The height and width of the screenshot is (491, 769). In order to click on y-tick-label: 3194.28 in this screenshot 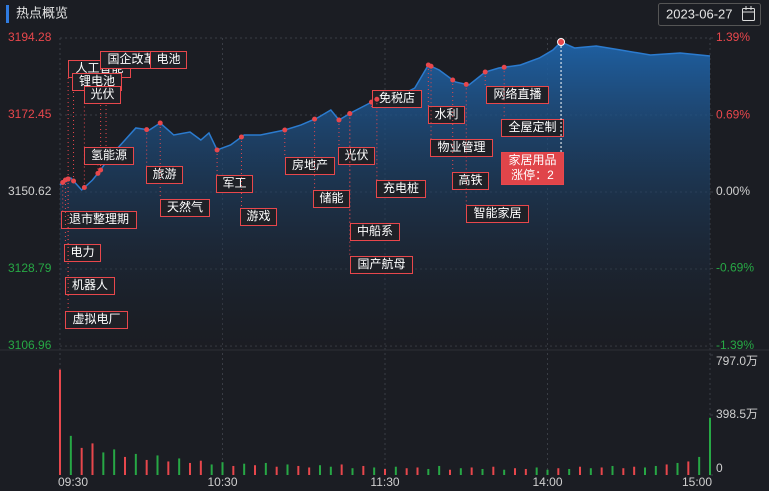, I will do `click(30, 37)`.